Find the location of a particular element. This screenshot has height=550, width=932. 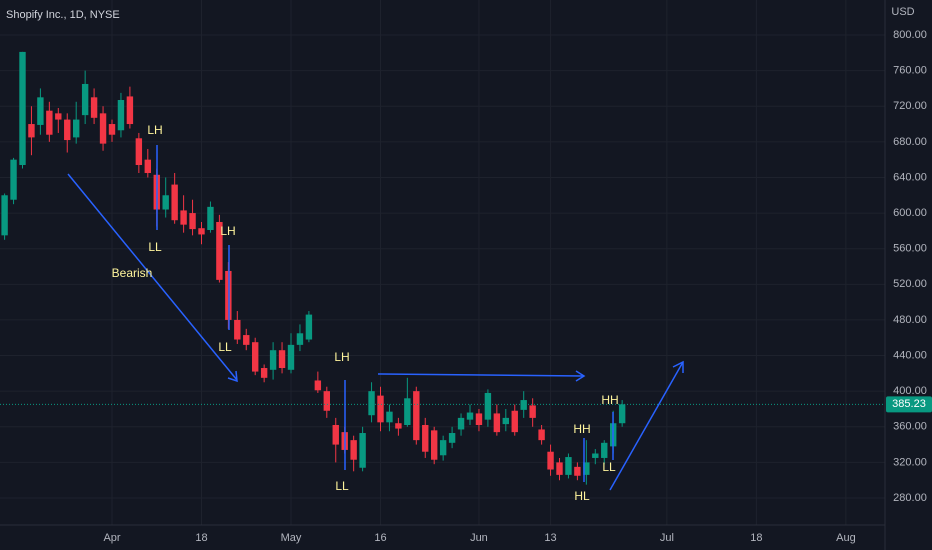

last-price-label: 385.23 is located at coordinates (909, 404).